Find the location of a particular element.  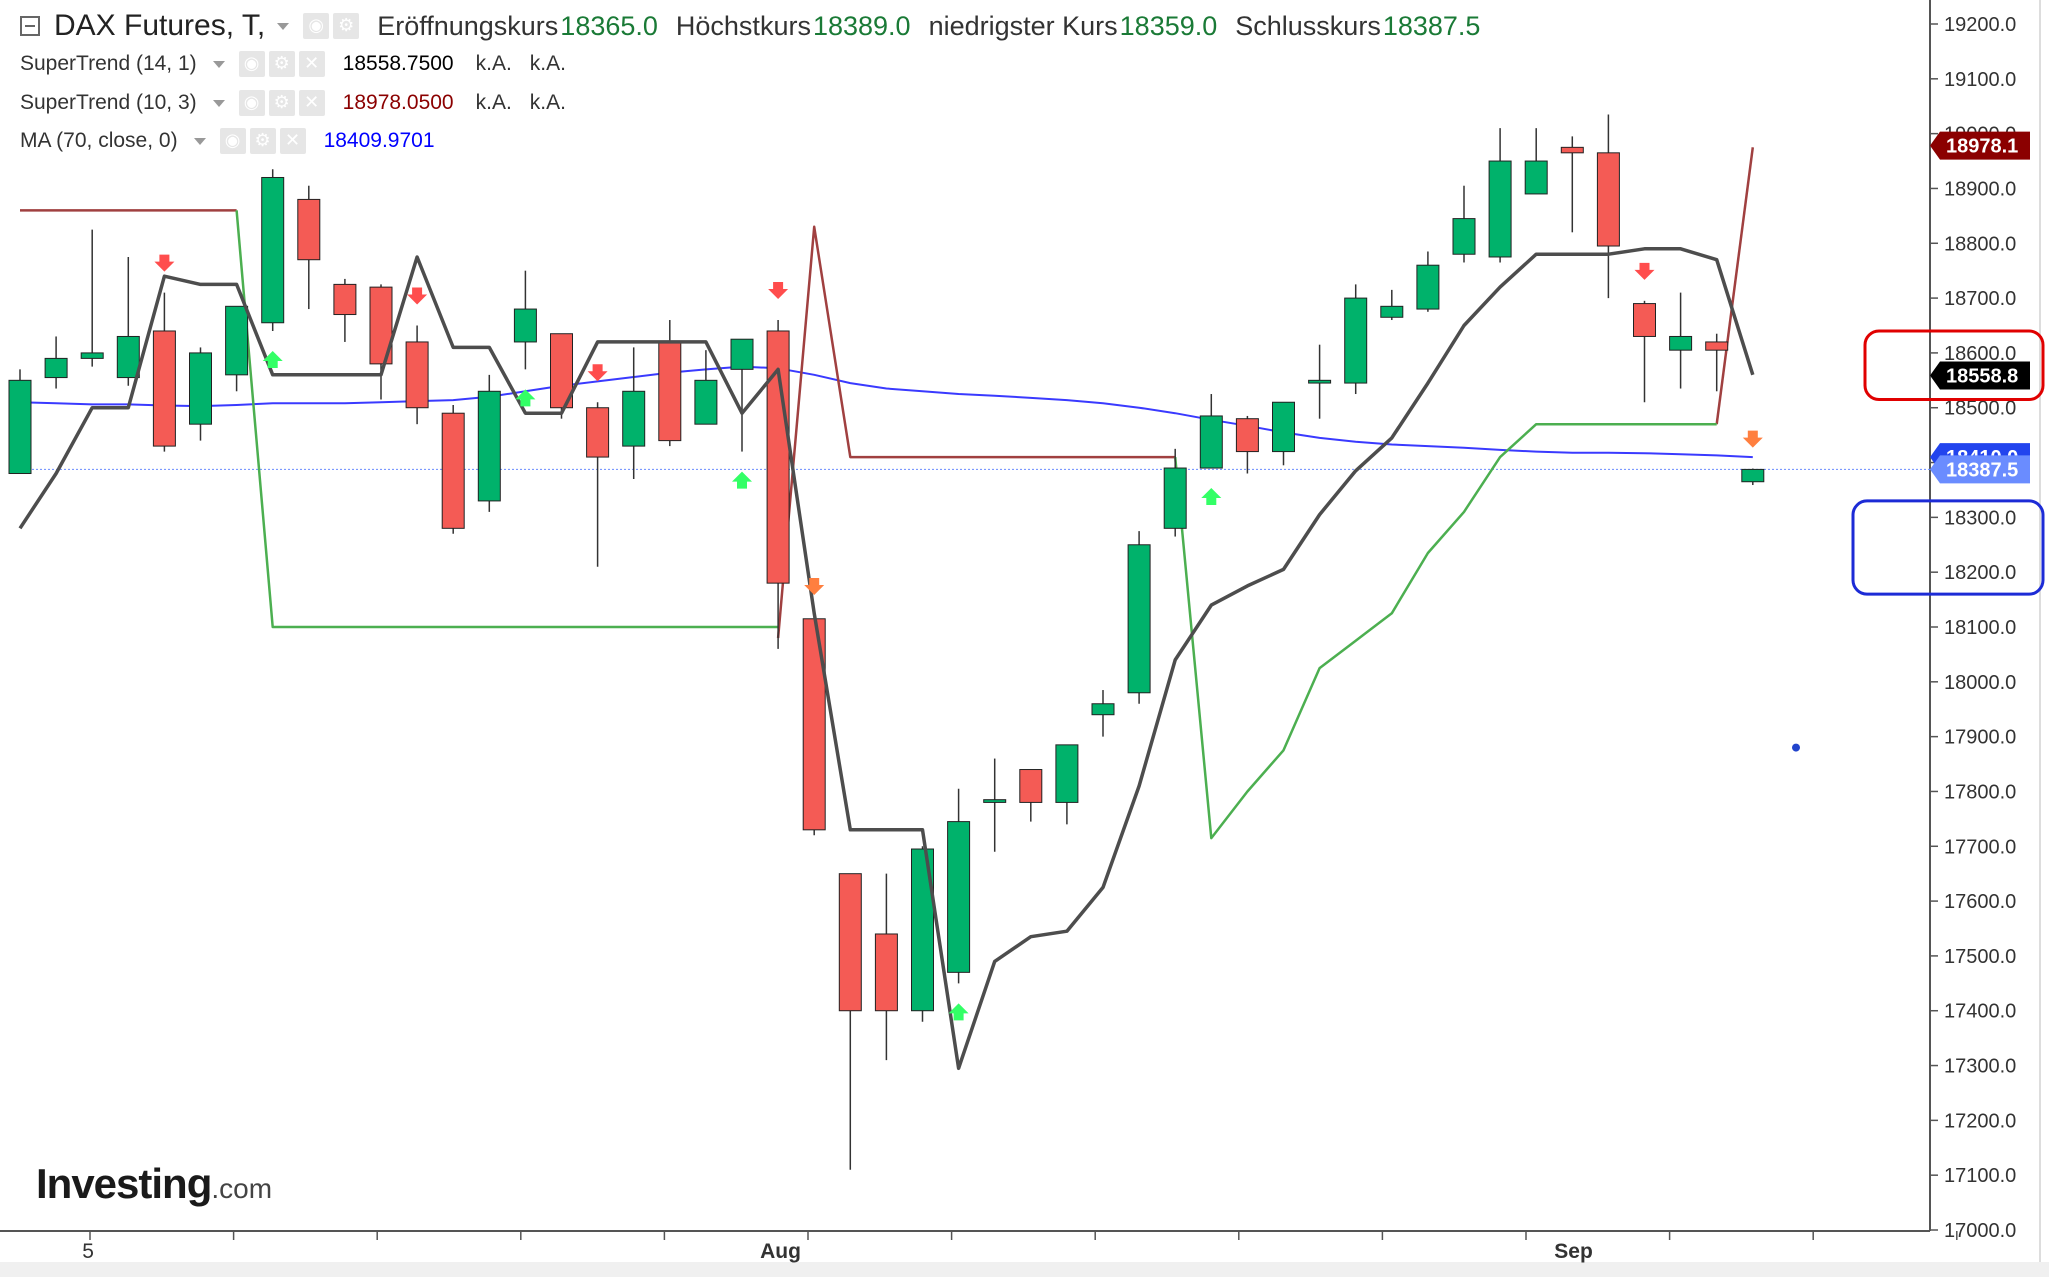

legend-indicator-ma: MA (70, close, 0) ◉ ⚙ ✕ 18409.9701 is located at coordinates (238, 141).